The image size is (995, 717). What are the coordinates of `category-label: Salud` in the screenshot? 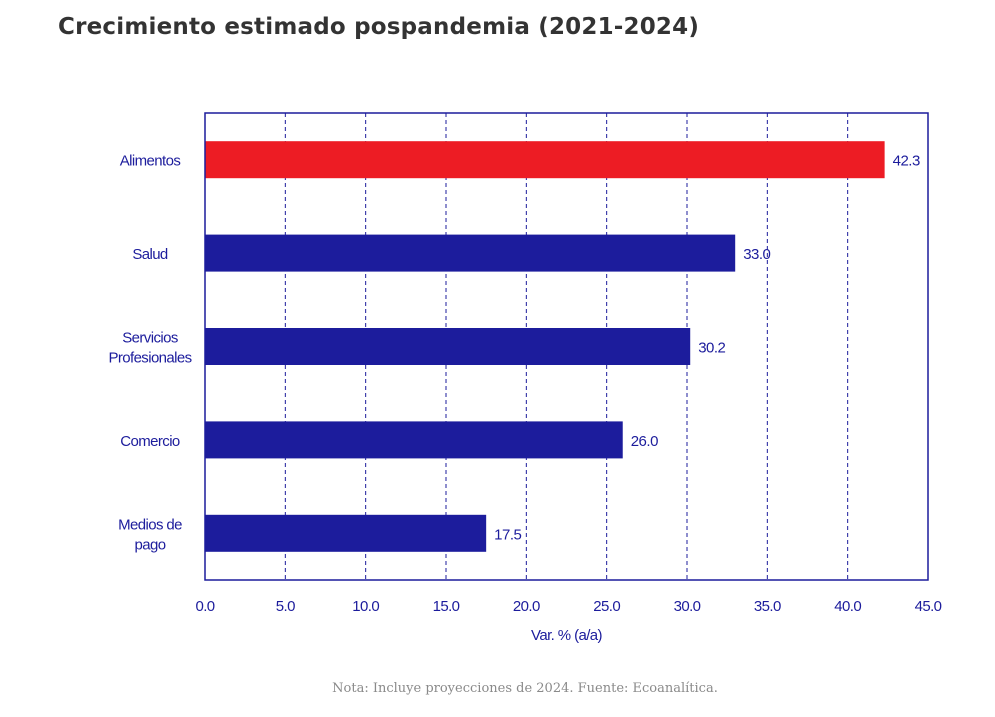 It's located at (150, 254).